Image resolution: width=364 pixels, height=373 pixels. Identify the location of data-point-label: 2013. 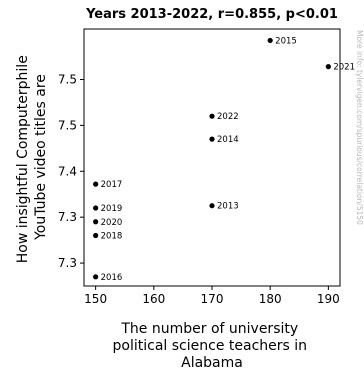
(228, 207).